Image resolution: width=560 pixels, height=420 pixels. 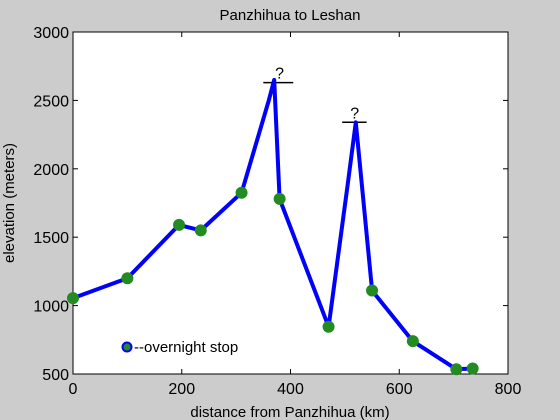 I want to click on y-tick-label: 3000, so click(x=51, y=33).